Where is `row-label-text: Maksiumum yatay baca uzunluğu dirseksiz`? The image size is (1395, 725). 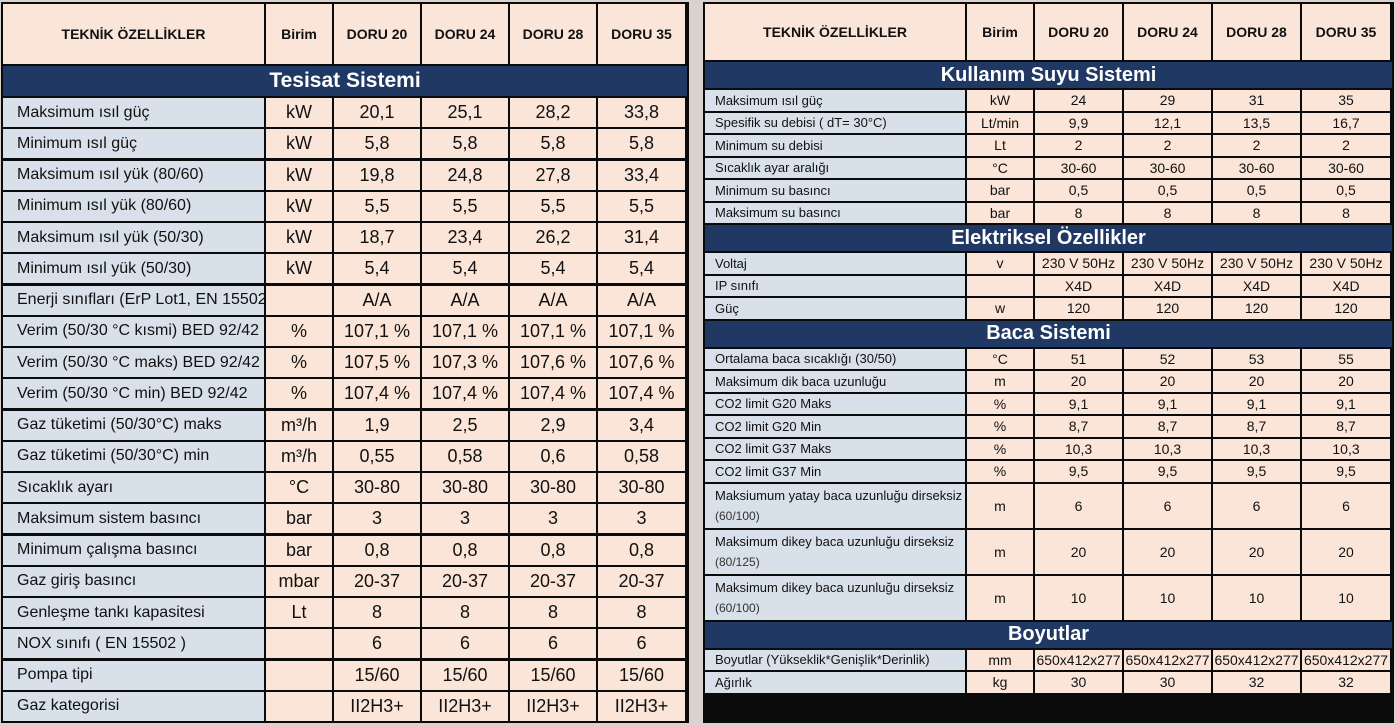
row-label-text: Maksiumum yatay baca uzunluğu dirseksiz is located at coordinates (839, 495).